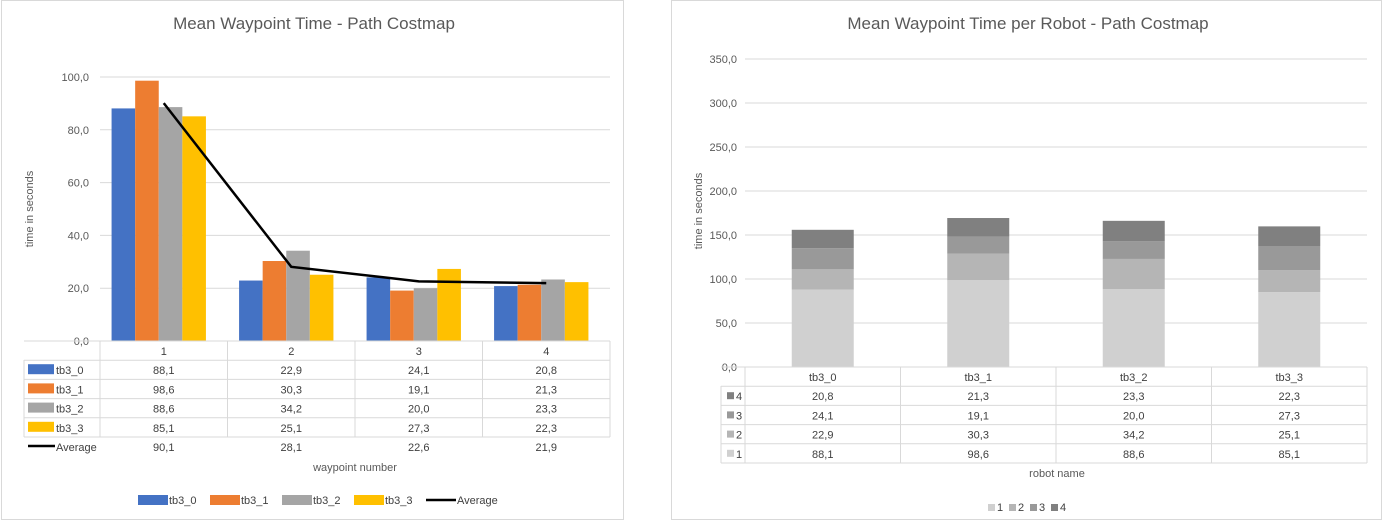  Describe the element at coordinates (723, 280) in the screenshot. I see `y-tick-label: 100,0` at that location.